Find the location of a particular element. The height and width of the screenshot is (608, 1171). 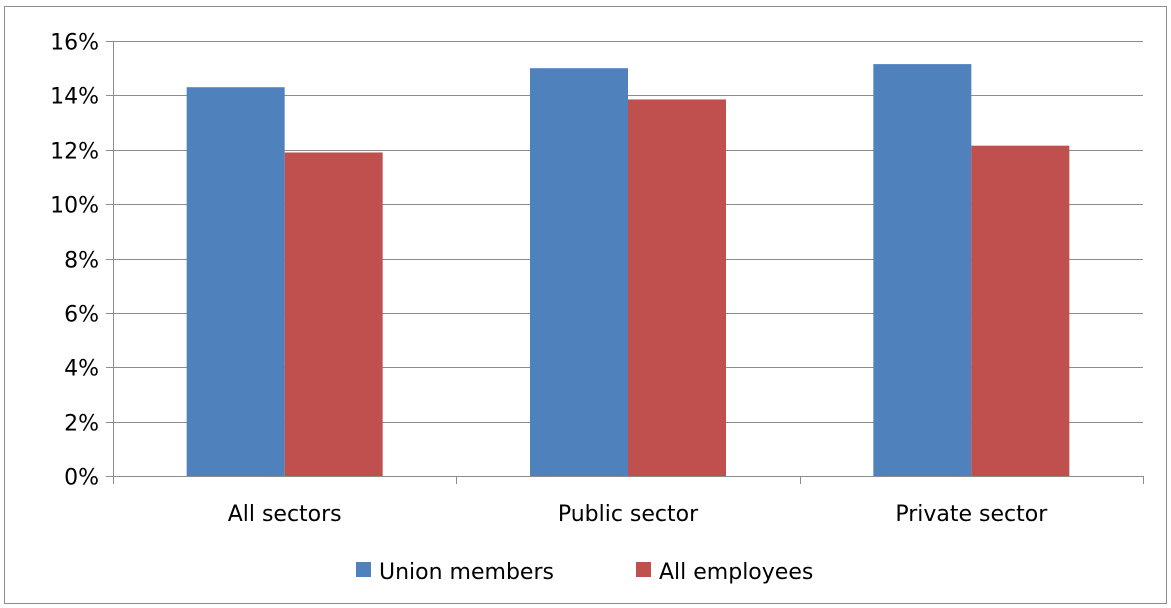

y-tick-label: 8% is located at coordinates (81, 261).